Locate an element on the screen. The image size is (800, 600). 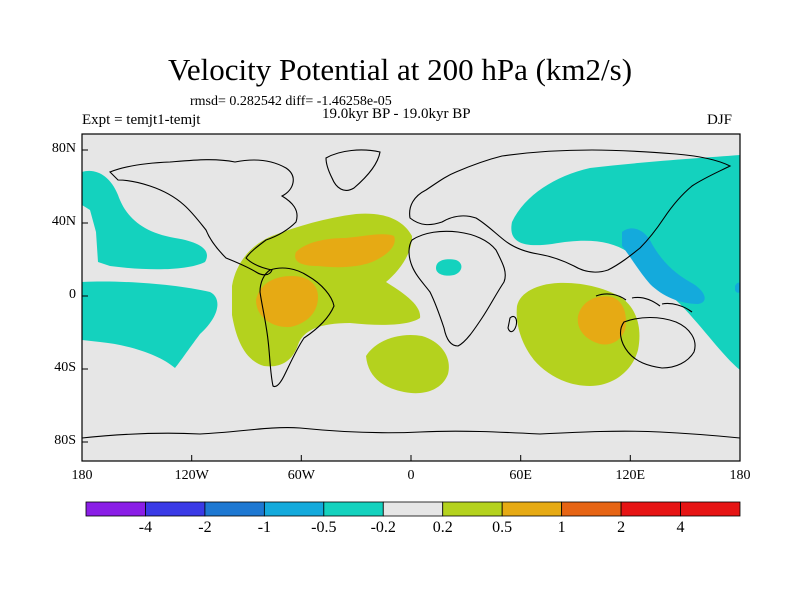
y-tick-40n: 40N is located at coordinates (63, 221).